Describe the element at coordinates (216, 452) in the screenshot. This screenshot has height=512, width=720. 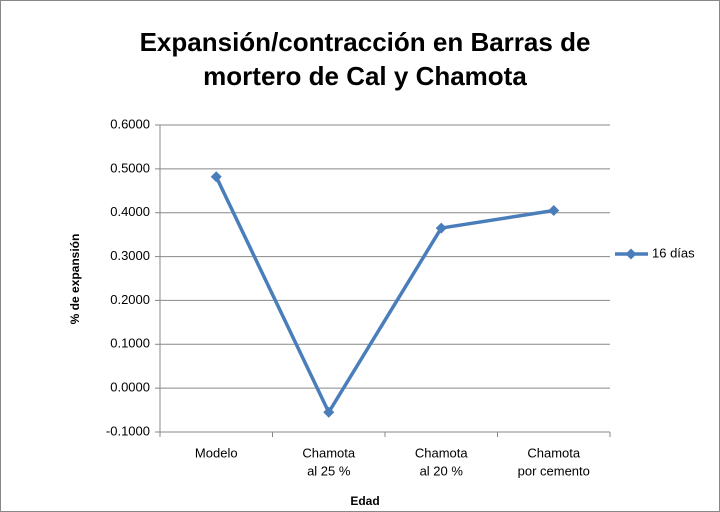
I see `x-tick-label: Modelo` at that location.